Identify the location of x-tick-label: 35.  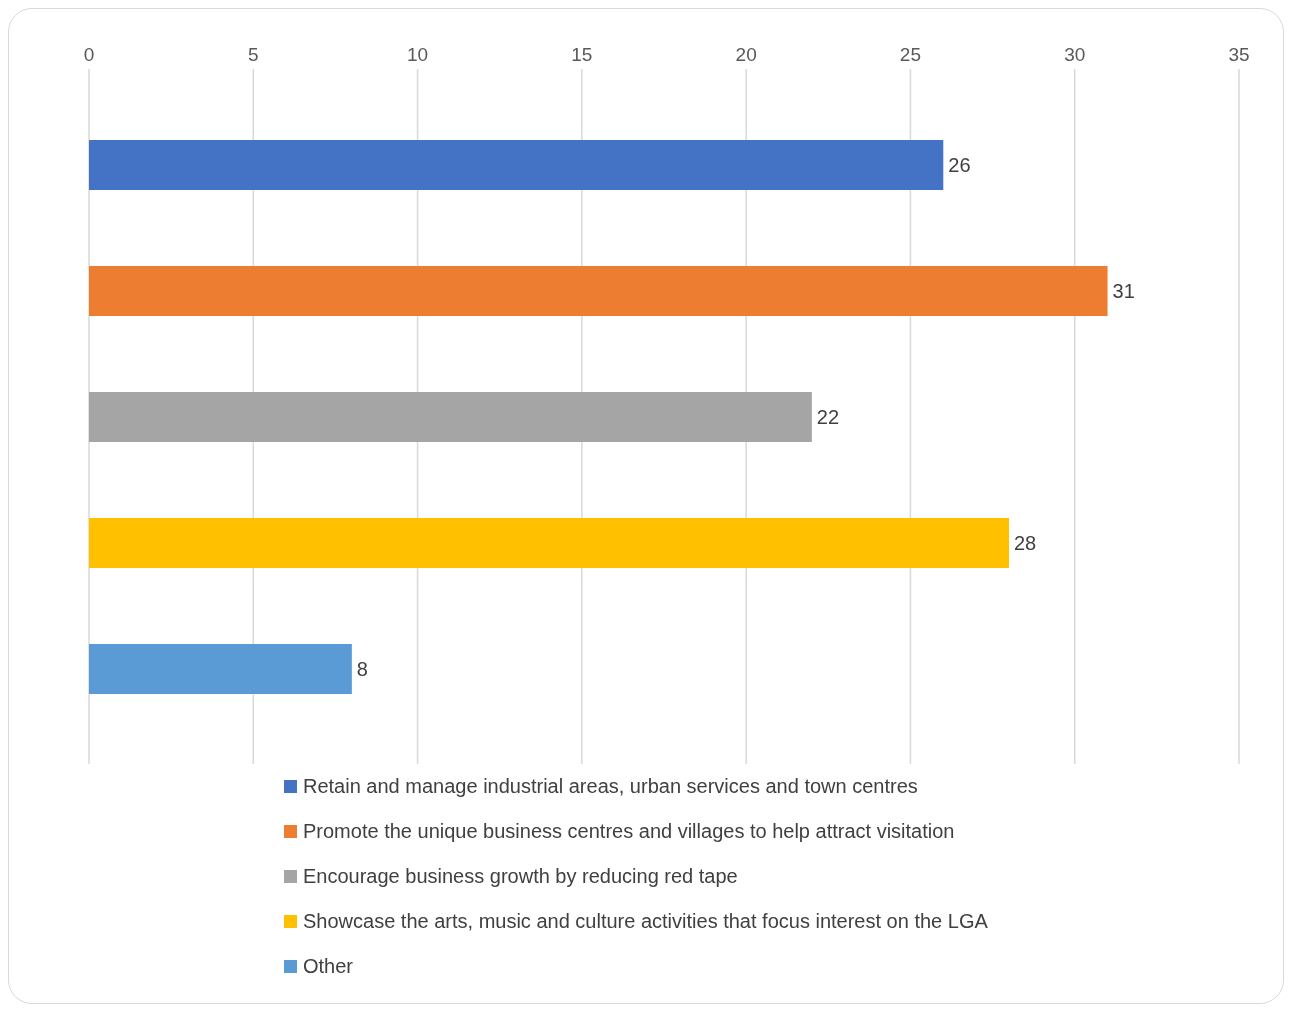
(1239, 54).